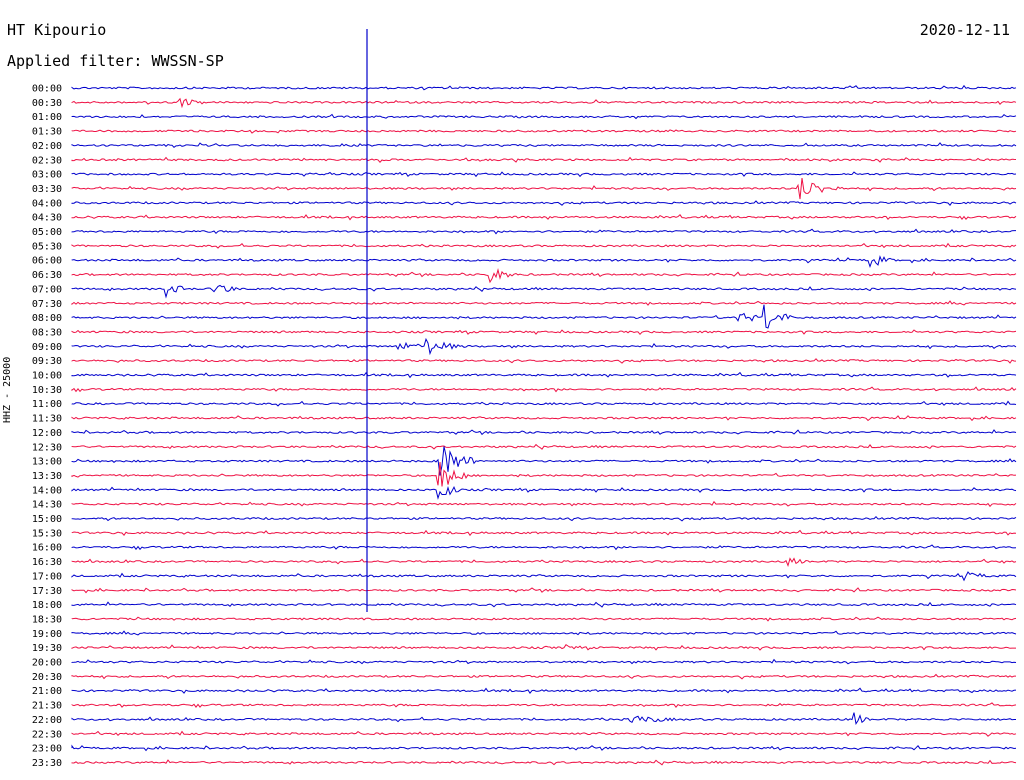  I want to click on tick-label: 03:00, so click(47, 175).